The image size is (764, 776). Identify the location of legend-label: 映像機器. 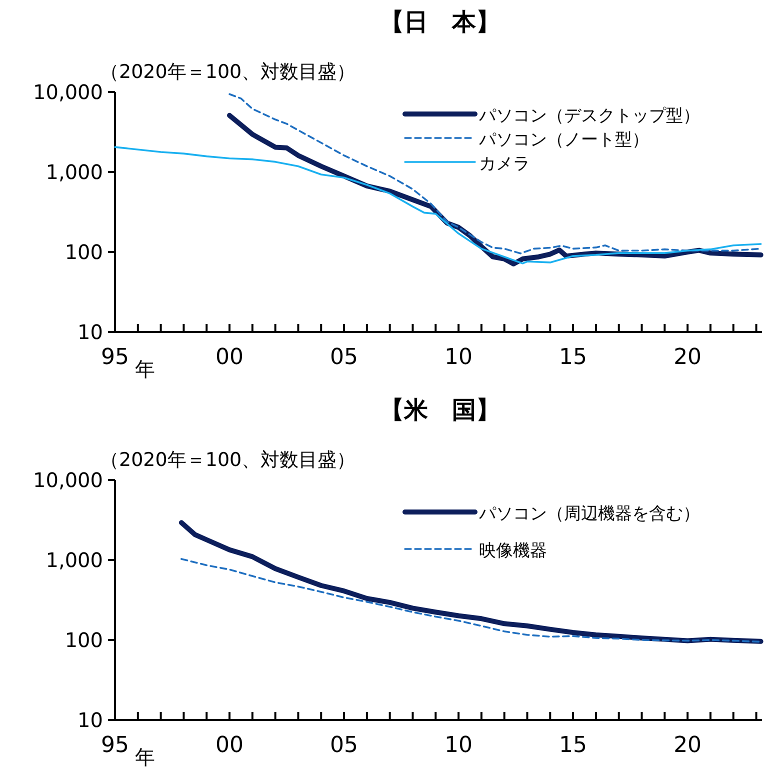
(513, 551).